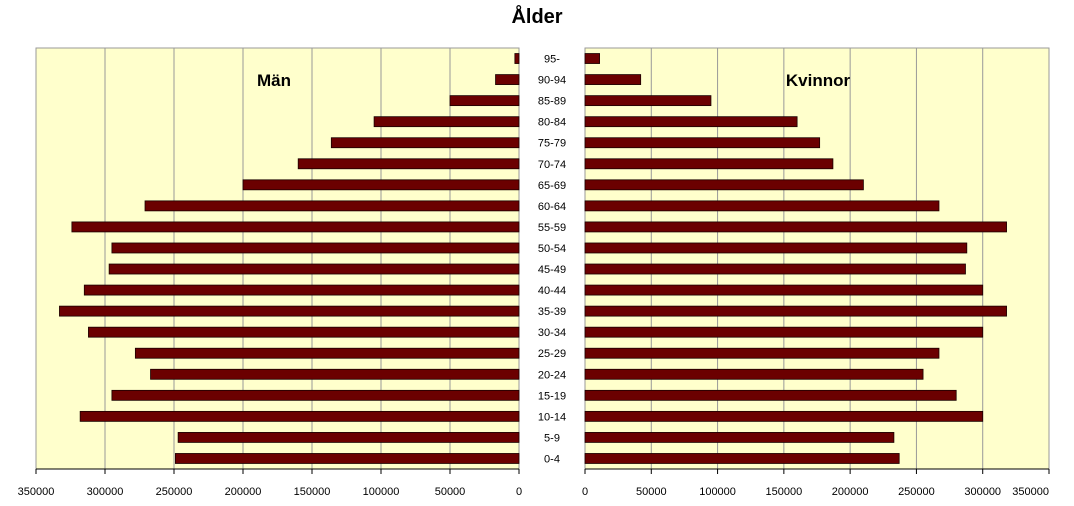 This screenshot has width=1074, height=506. What do you see at coordinates (1030, 492) in the screenshot?
I see `x-tick-label-right: 350000` at bounding box center [1030, 492].